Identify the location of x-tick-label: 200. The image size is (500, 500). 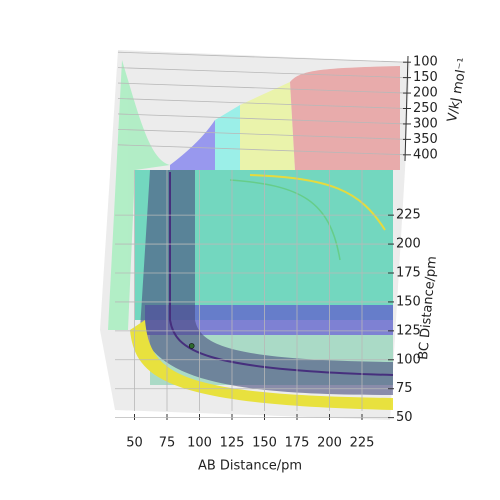
(329, 443).